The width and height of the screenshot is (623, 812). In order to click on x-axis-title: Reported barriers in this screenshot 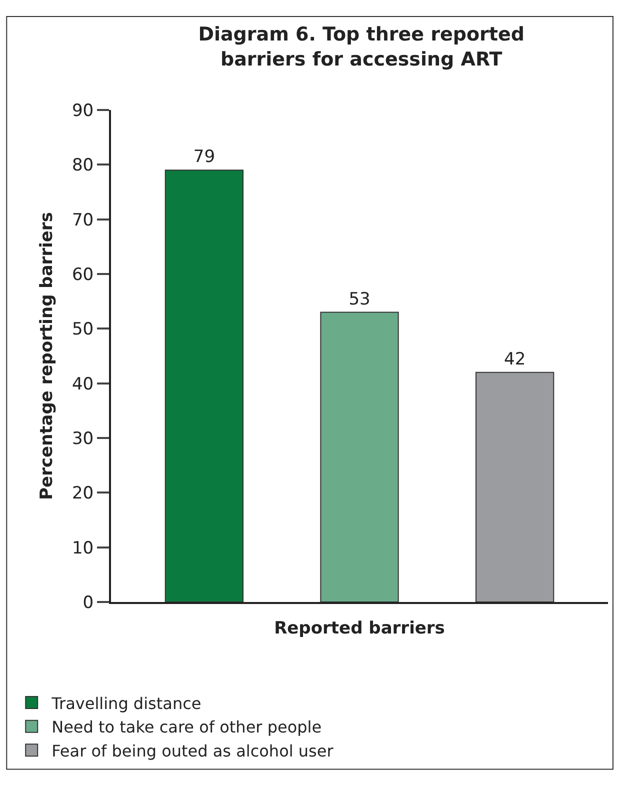, I will do `click(359, 628)`.